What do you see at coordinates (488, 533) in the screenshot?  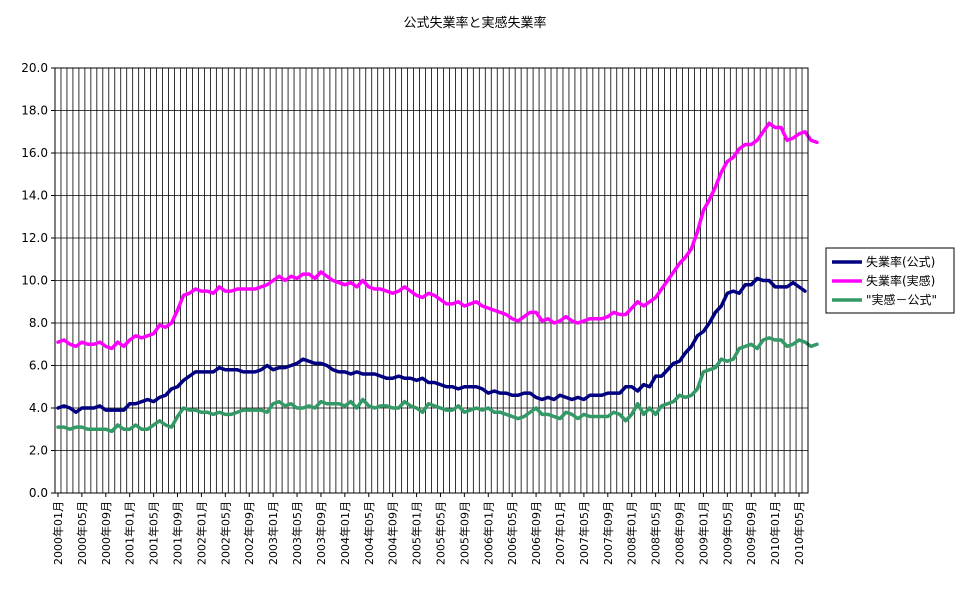 I see `x-tick-label: 2006年01月` at bounding box center [488, 533].